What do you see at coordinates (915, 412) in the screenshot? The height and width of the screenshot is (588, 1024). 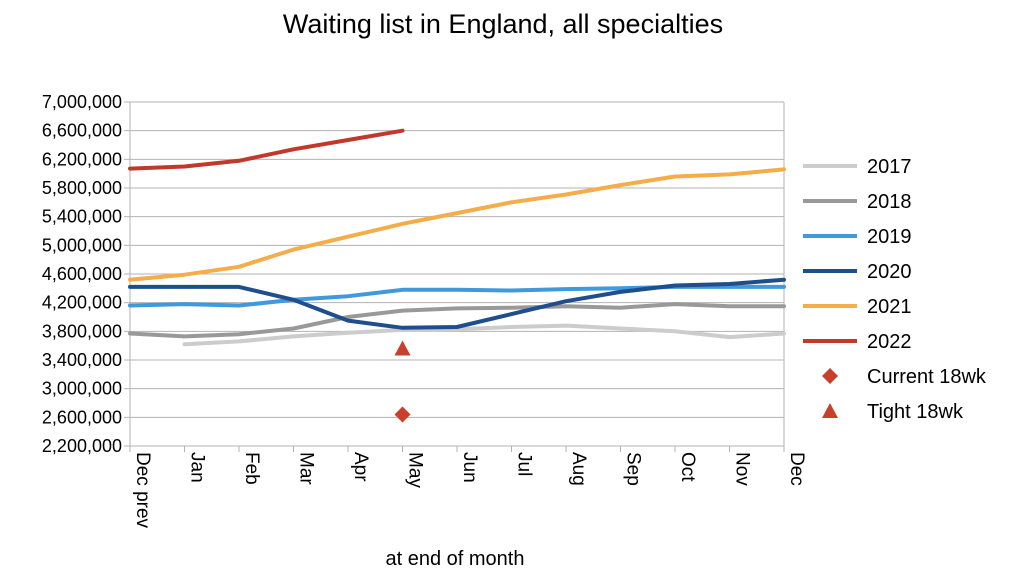 I see `legend-label-tight-18wk: Tight 18wk` at bounding box center [915, 412].